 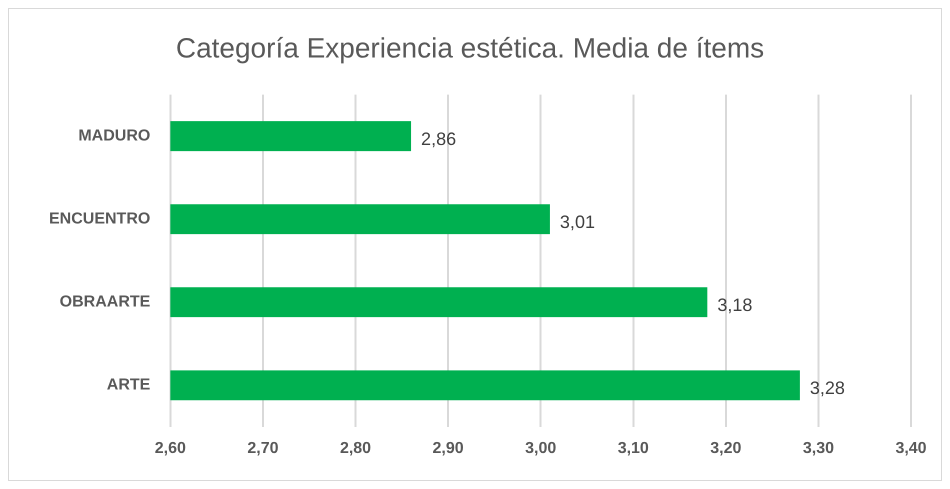 What do you see at coordinates (356, 448) in the screenshot?
I see `x-tick-label: 2,80` at bounding box center [356, 448].